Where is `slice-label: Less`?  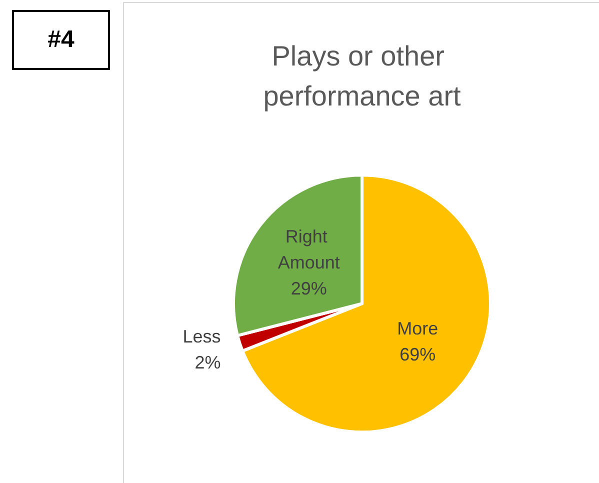 slice-label: Less is located at coordinates (201, 336).